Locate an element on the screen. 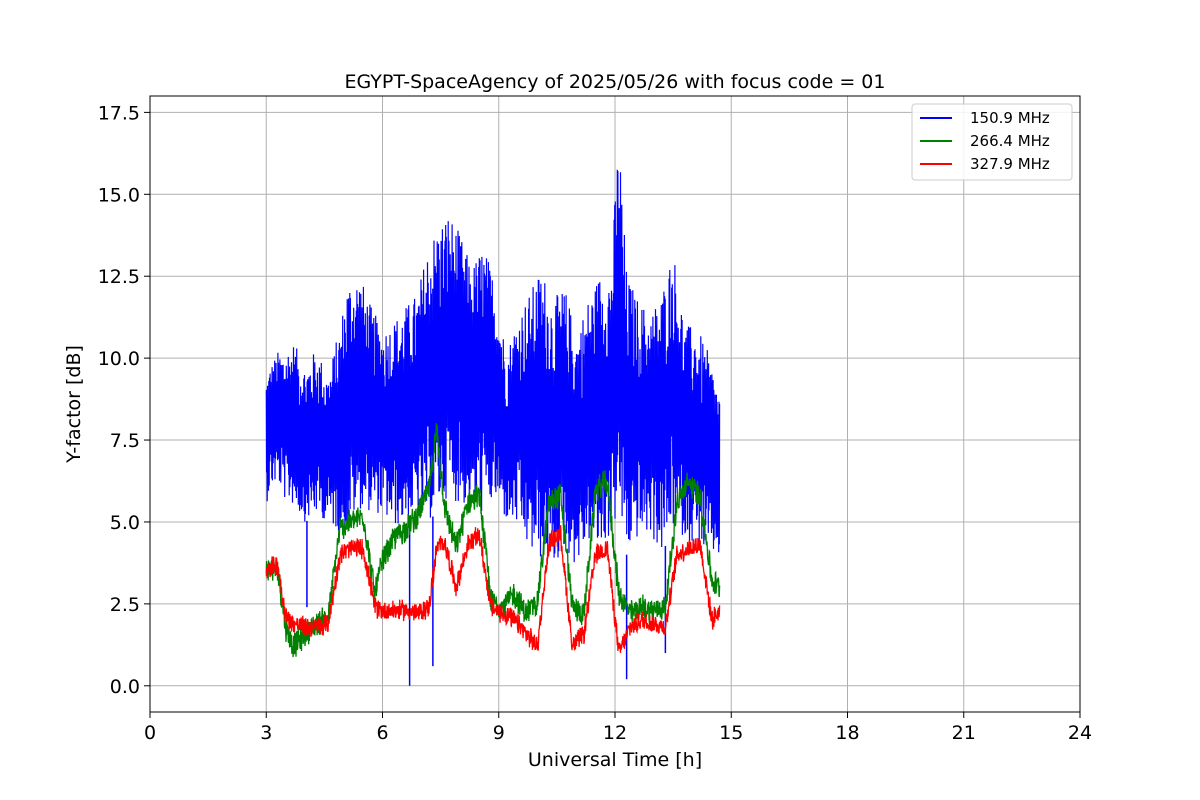 The height and width of the screenshot is (800, 1200). y-tick-label: 10.0 is located at coordinates (119, 359).